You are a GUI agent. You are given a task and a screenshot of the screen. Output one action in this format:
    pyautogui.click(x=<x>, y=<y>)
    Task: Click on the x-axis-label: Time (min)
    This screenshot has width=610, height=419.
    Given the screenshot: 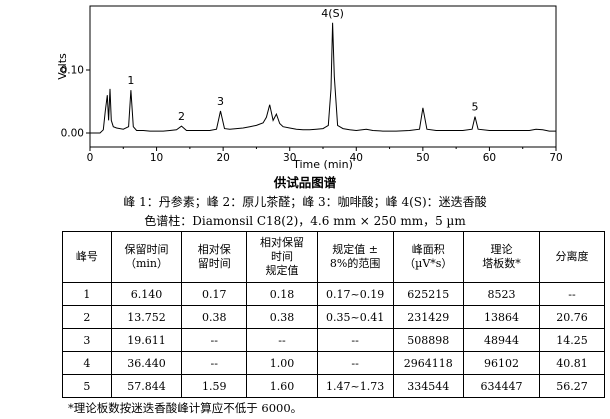 What is the action you would take?
    pyautogui.click(x=322, y=164)
    